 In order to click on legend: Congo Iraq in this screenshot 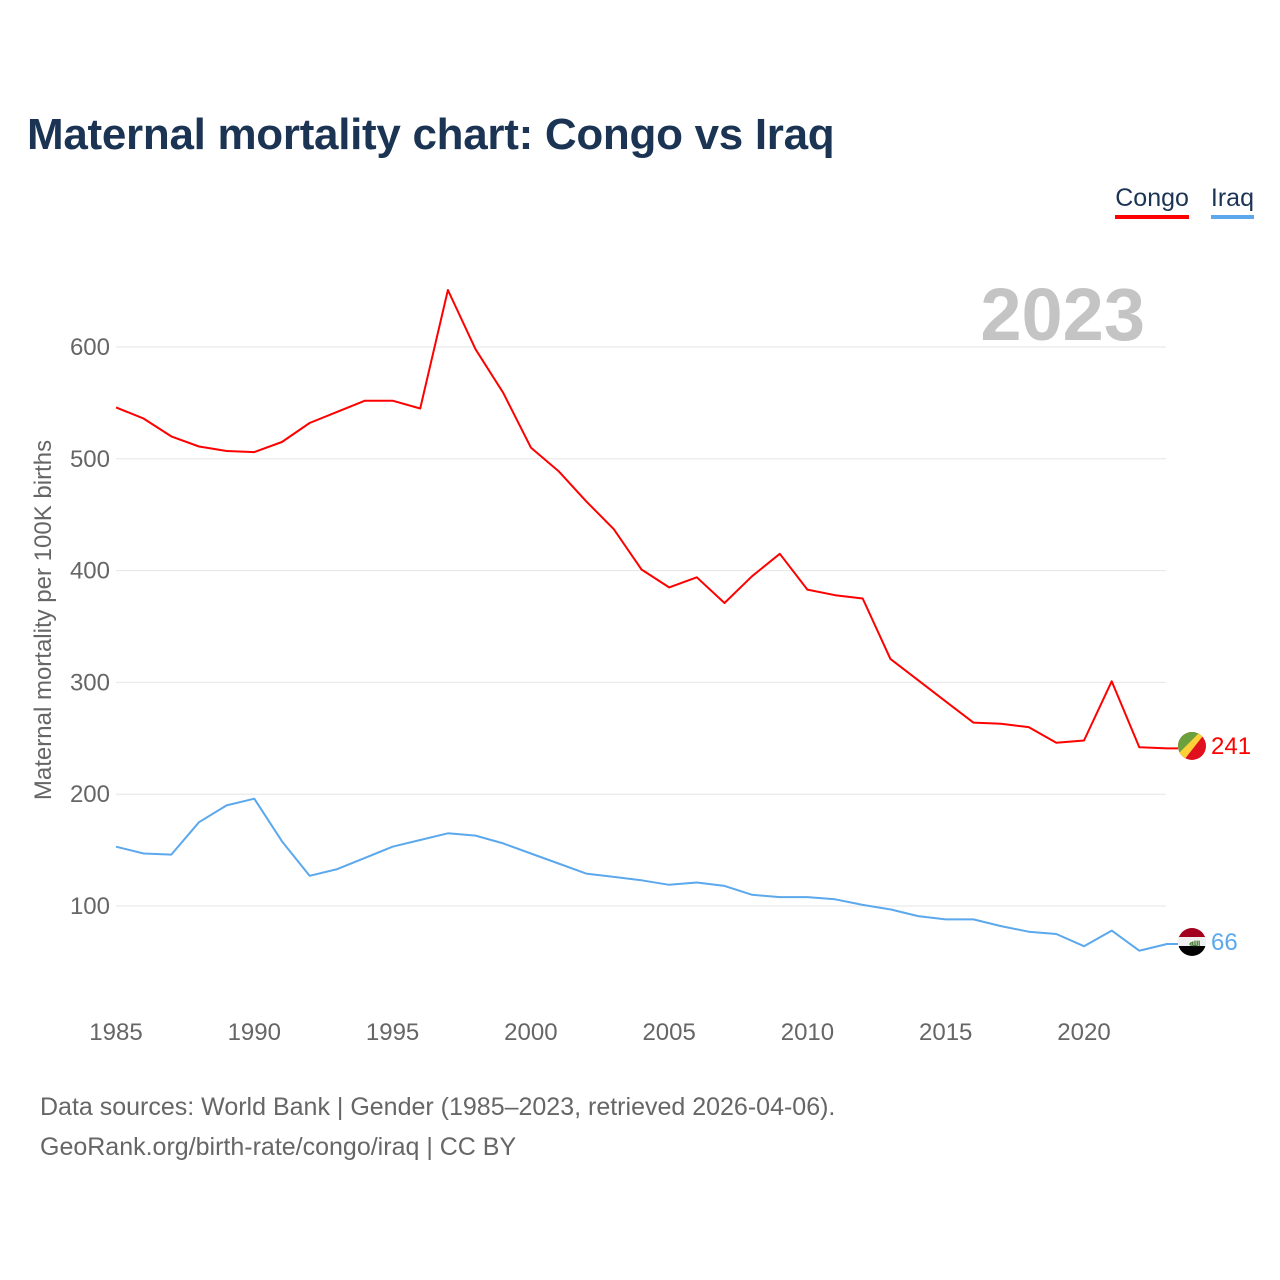, I will do `click(1184, 201)`.